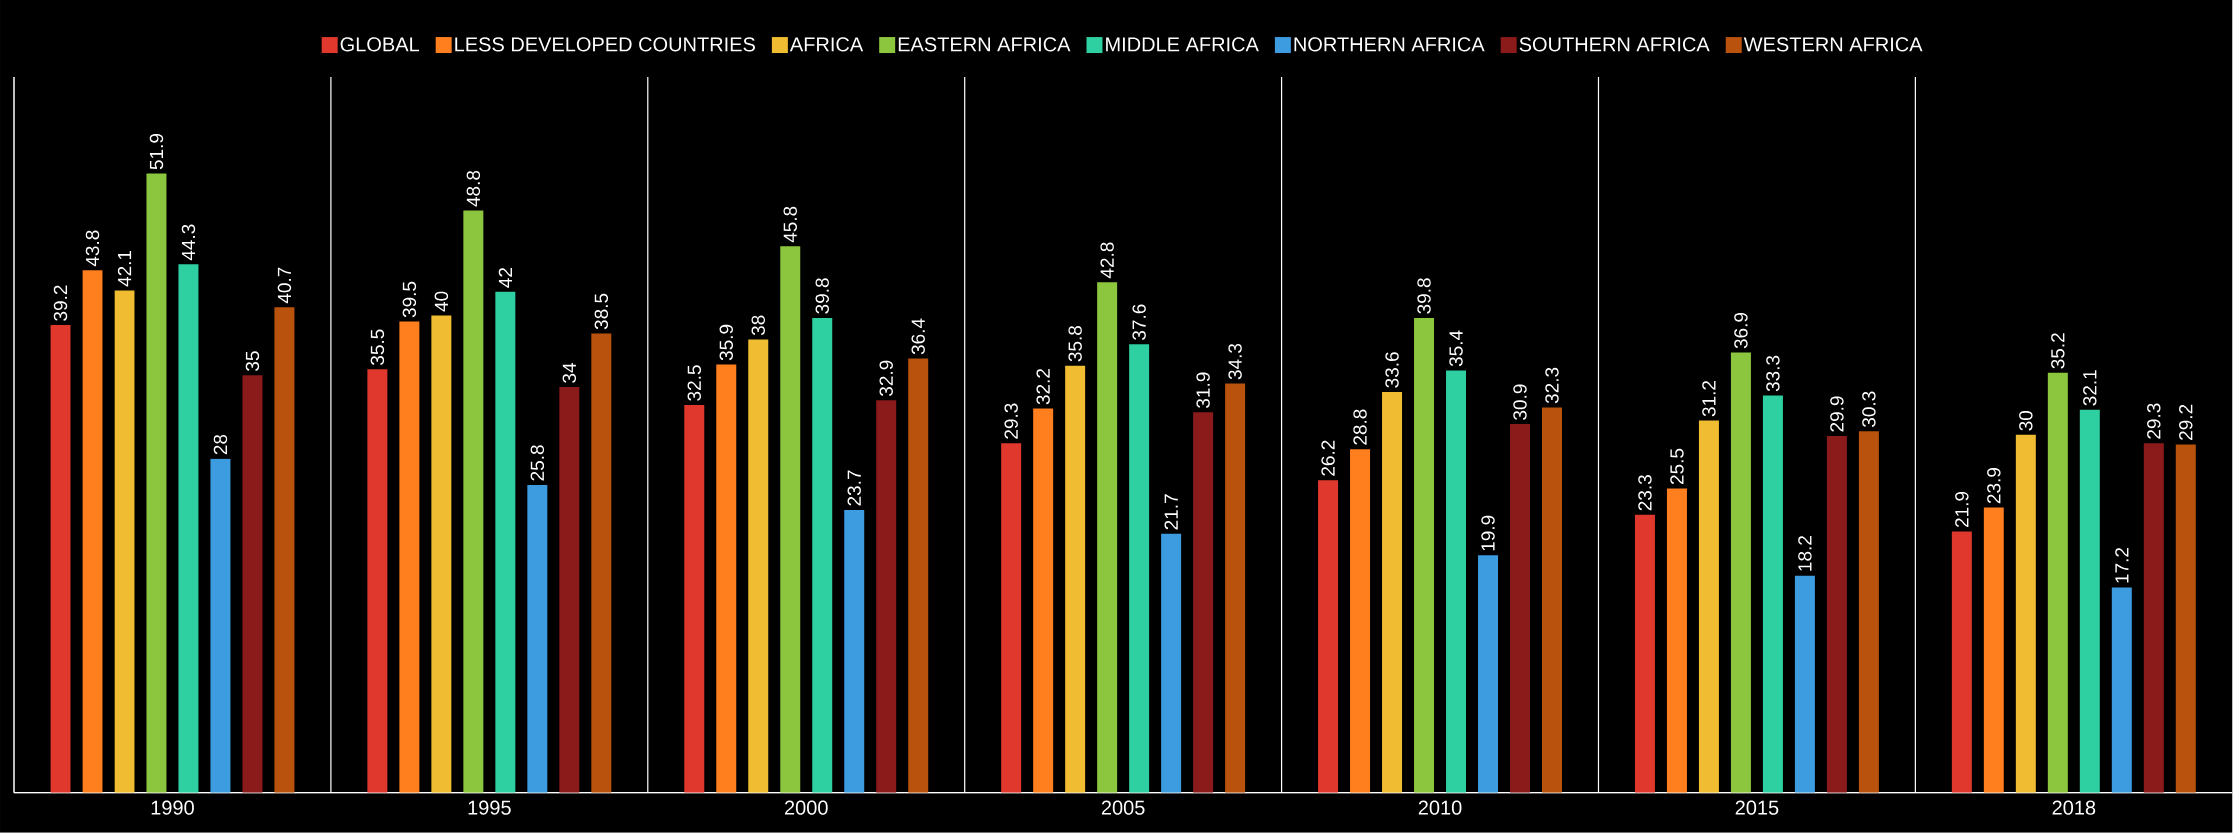 Image resolution: width=2233 pixels, height=833 pixels. Describe the element at coordinates (124, 269) in the screenshot. I see `data-label: 42.1` at that location.